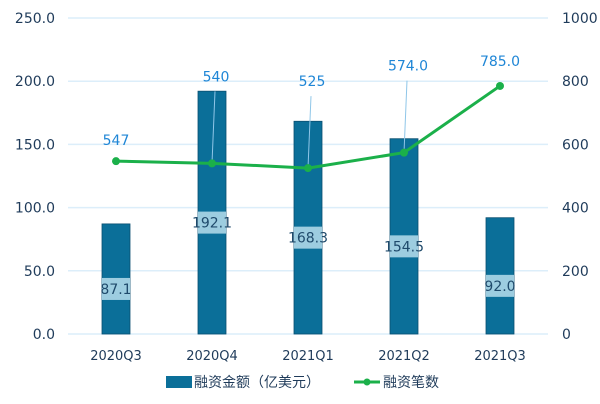  Describe the element at coordinates (35, 82) in the screenshot. I see `left-tick-label: 200.0` at that location.